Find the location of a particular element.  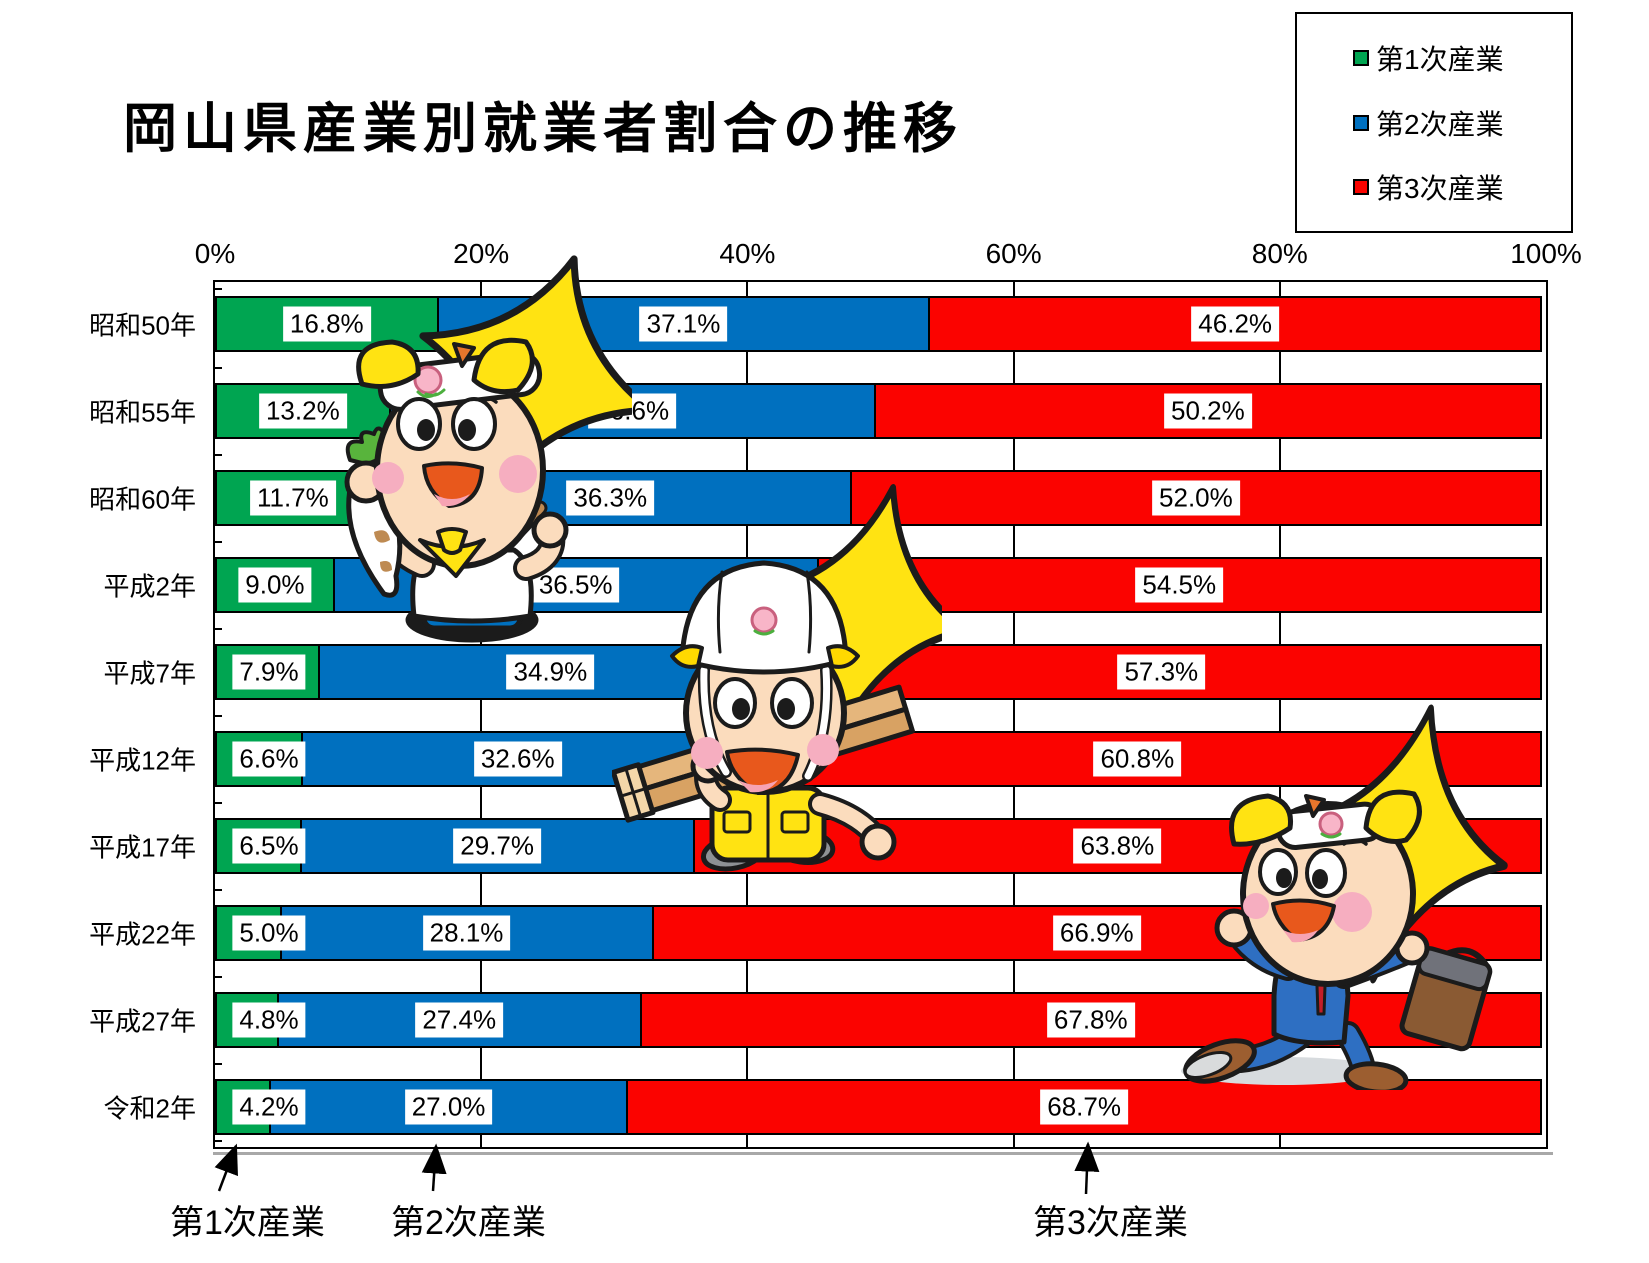

data-label: 50.2% is located at coordinates (1208, 411).